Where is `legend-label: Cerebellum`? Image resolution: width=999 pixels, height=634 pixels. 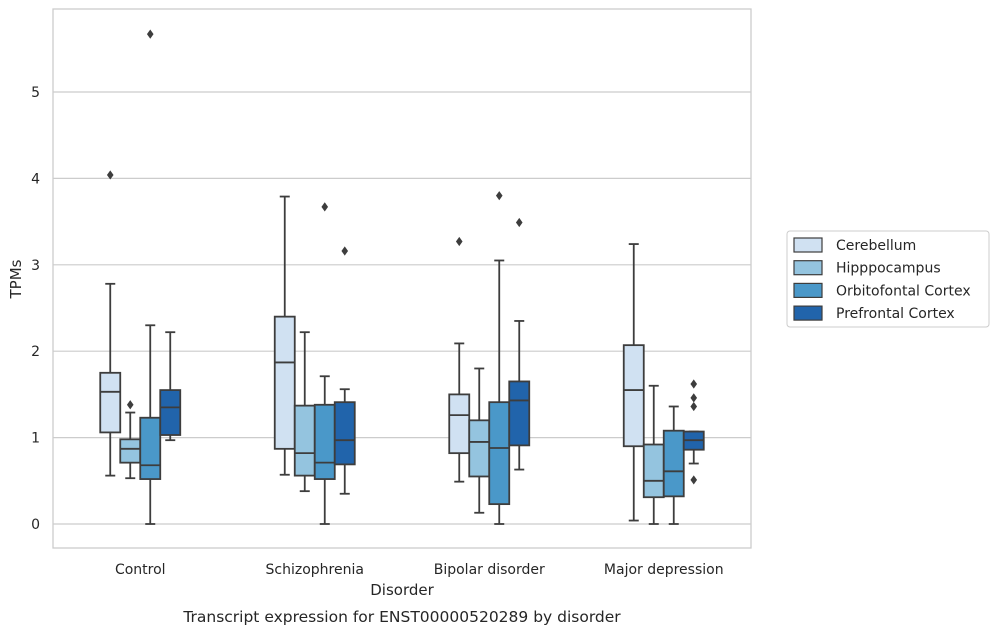
legend-label: Cerebellum is located at coordinates (876, 246).